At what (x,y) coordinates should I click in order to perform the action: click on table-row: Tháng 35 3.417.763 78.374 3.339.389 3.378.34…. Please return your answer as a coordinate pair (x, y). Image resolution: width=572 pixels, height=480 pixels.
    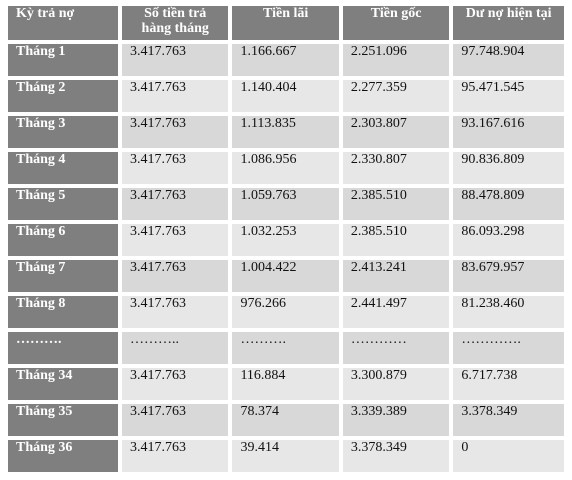
    Looking at the image, I should click on (286, 422).